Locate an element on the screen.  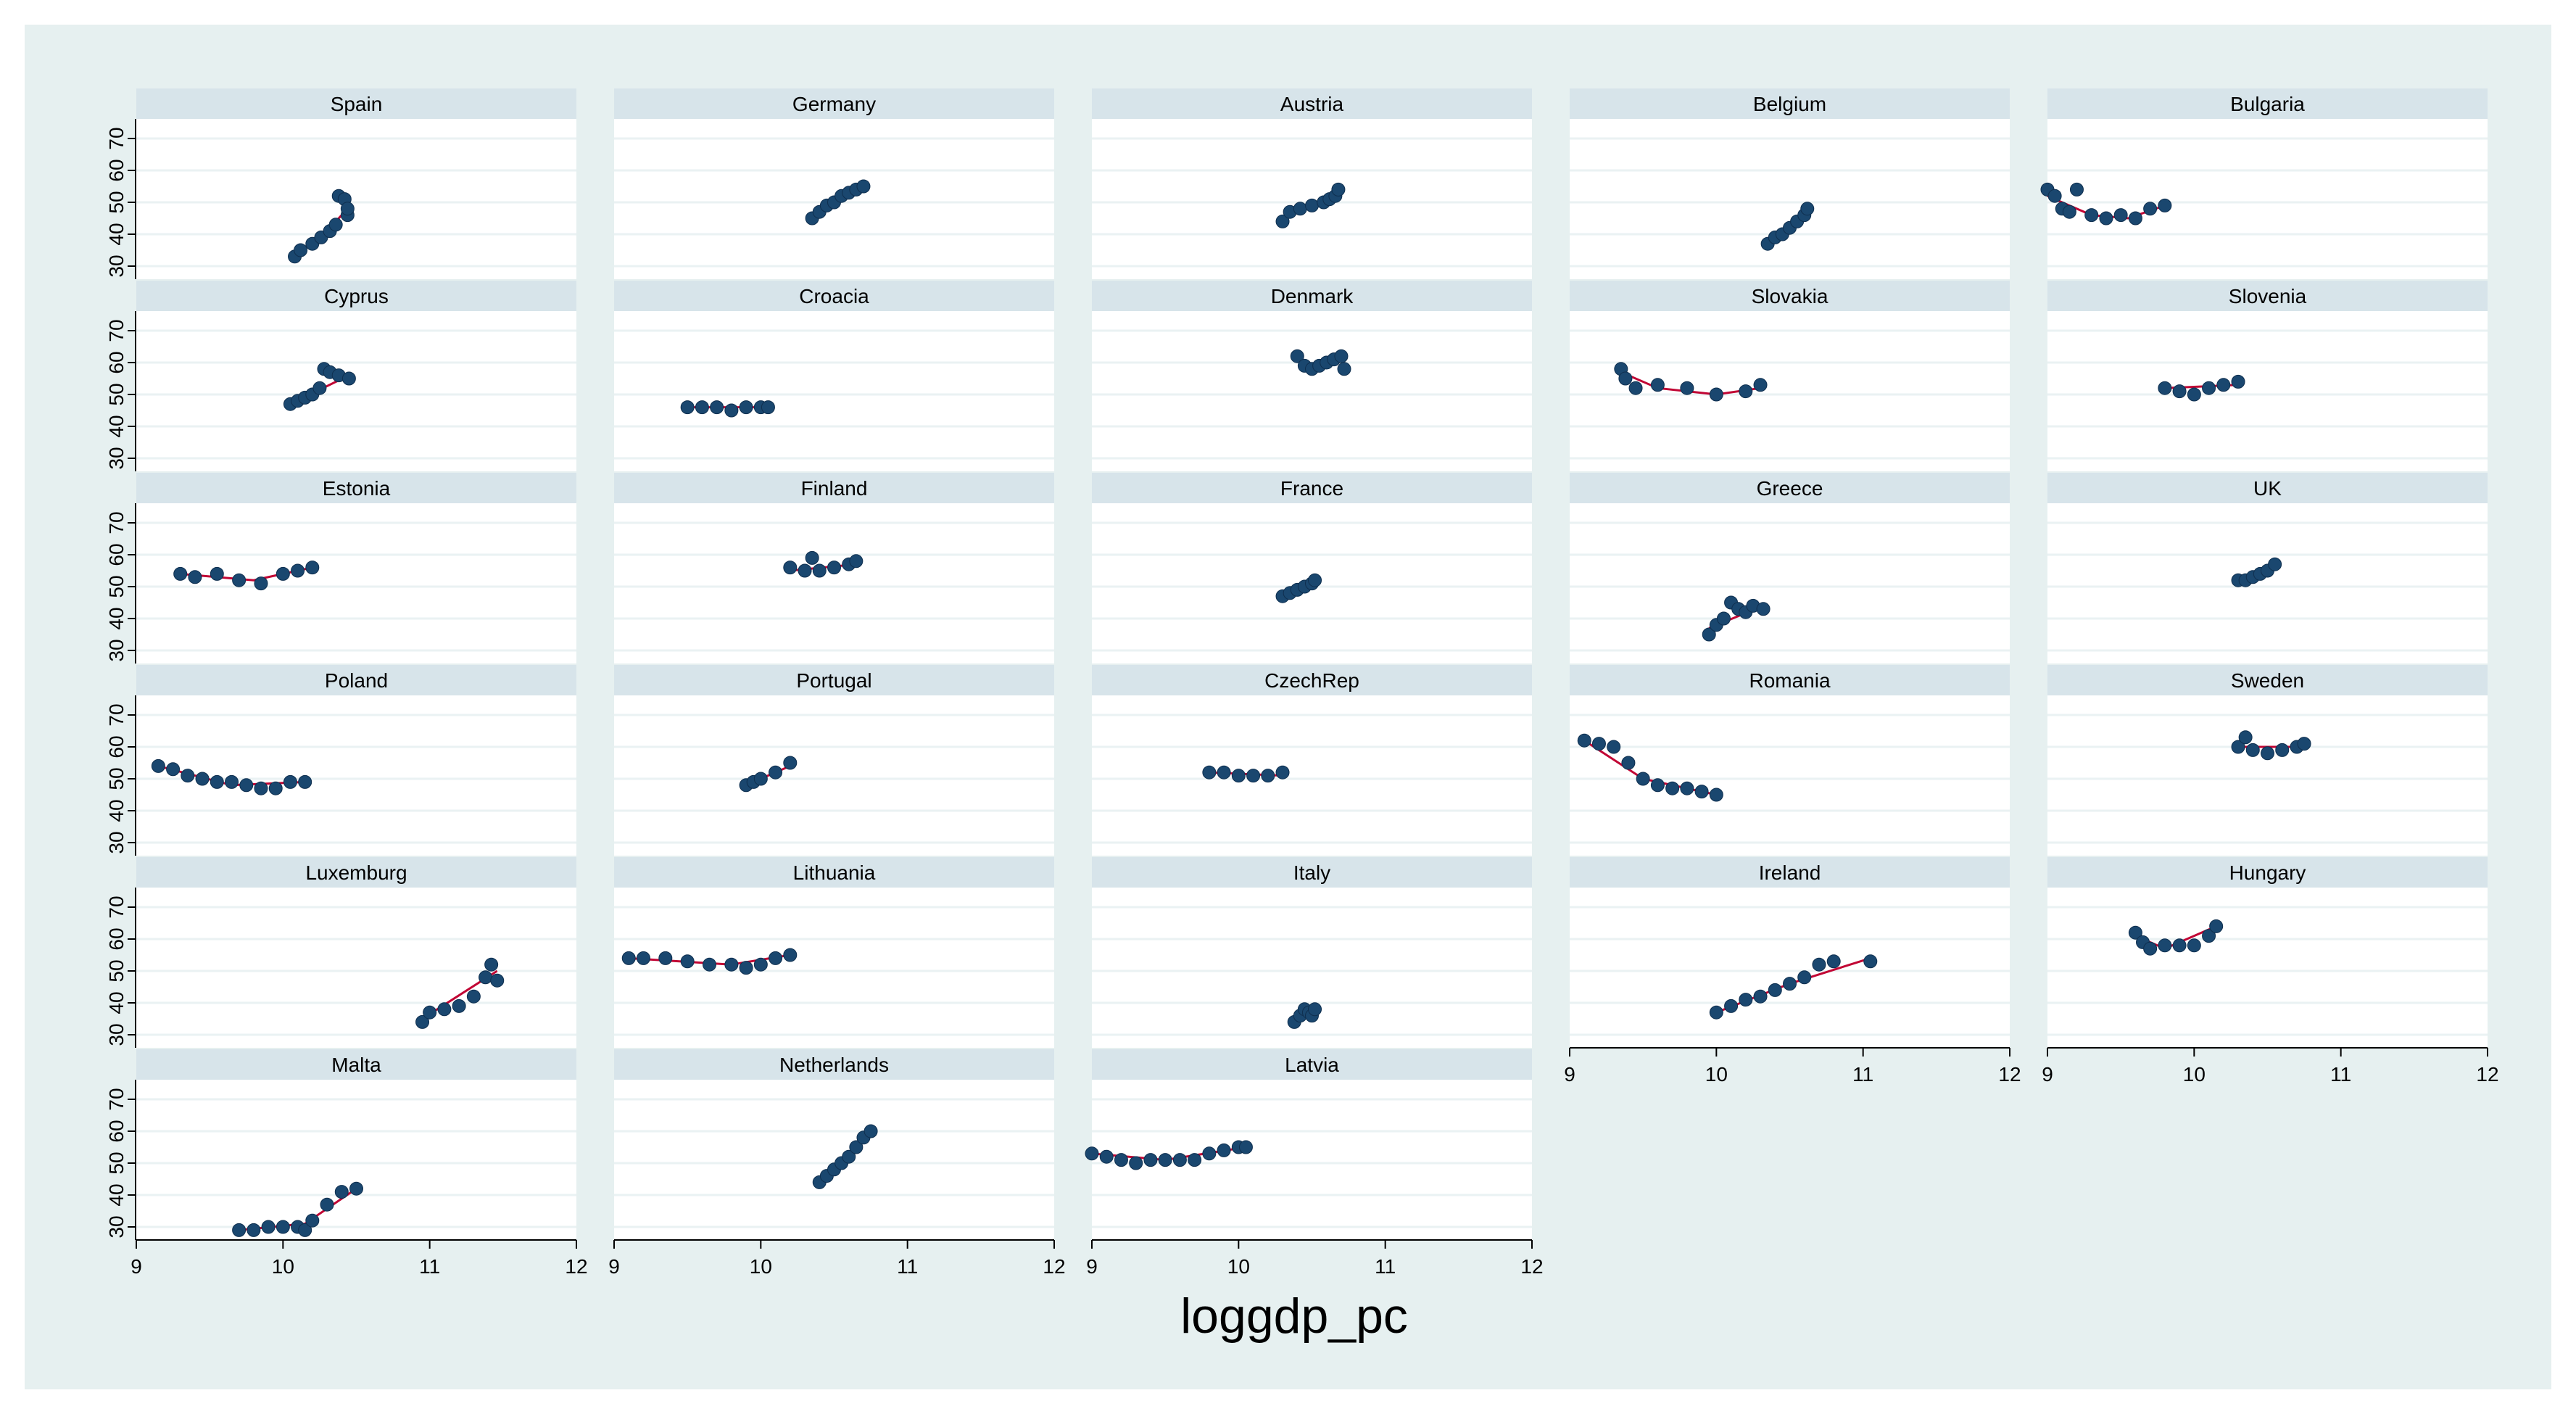
panel-title: Estonia is located at coordinates (357, 488).